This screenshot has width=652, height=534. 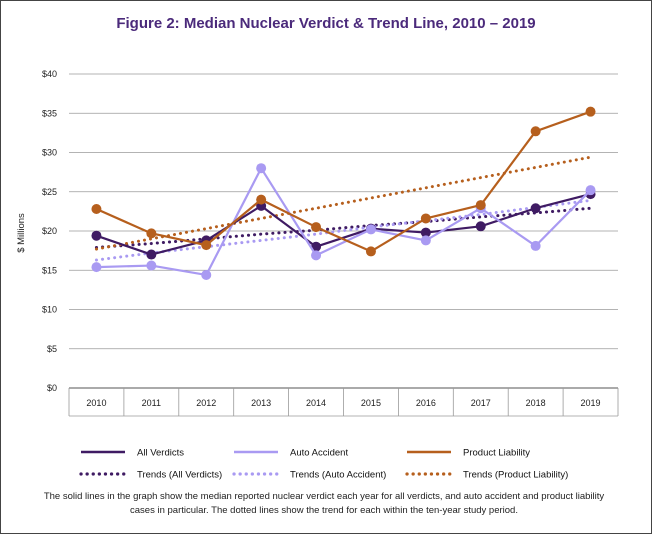 I want to click on y-tick-label: $5, so click(x=52, y=349).